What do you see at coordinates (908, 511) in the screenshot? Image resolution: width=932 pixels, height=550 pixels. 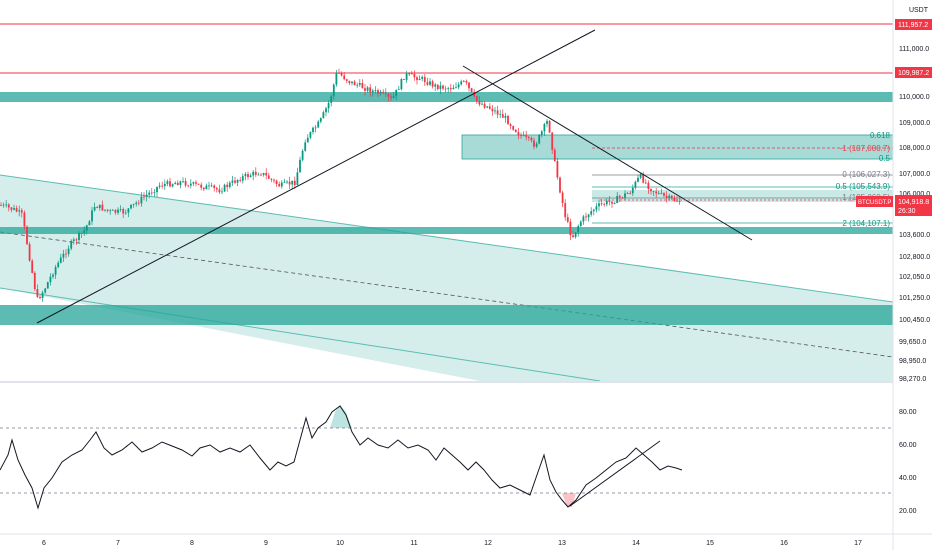 I see `rsi-tick: 20.00` at bounding box center [908, 511].